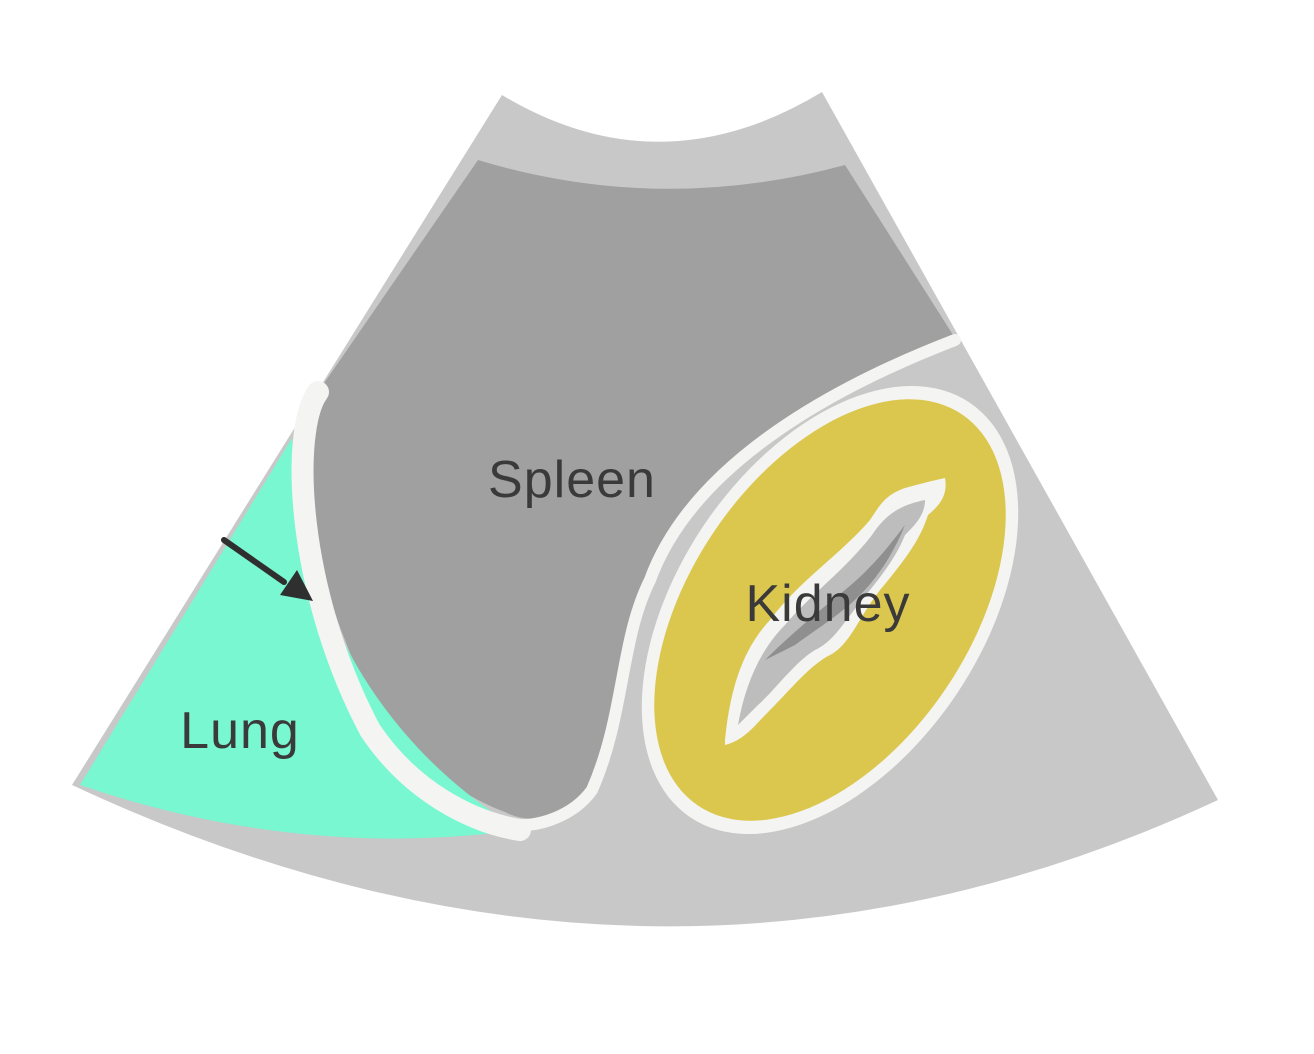 This screenshot has height=1054, width=1314. Describe the element at coordinates (572, 480) in the screenshot. I see `spleen-label: Spleen` at that location.